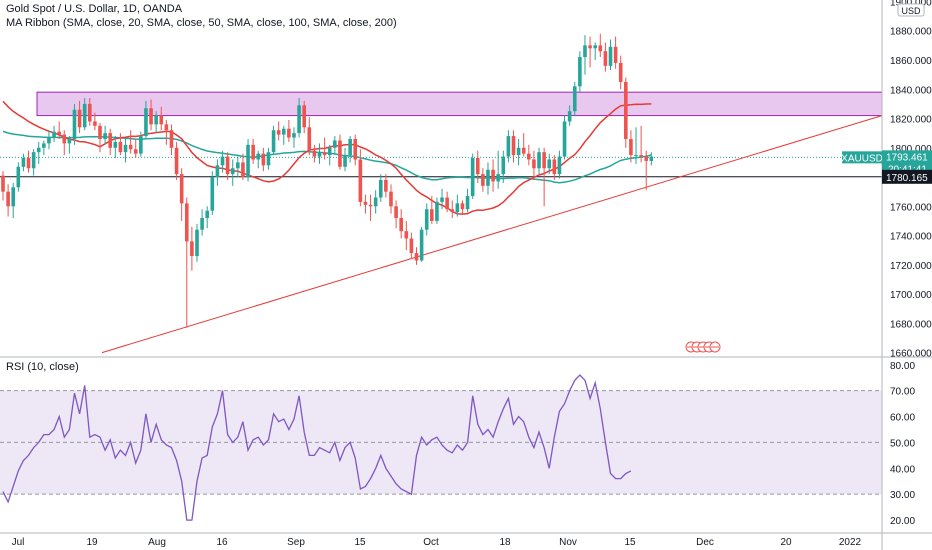  What do you see at coordinates (907, 178) in the screenshot?
I see `level-label: 1780.165` at bounding box center [907, 178].